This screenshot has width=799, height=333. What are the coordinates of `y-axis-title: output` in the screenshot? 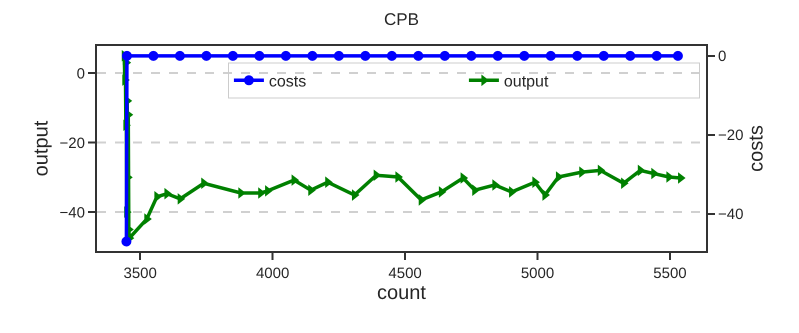 It's located at (41, 148).